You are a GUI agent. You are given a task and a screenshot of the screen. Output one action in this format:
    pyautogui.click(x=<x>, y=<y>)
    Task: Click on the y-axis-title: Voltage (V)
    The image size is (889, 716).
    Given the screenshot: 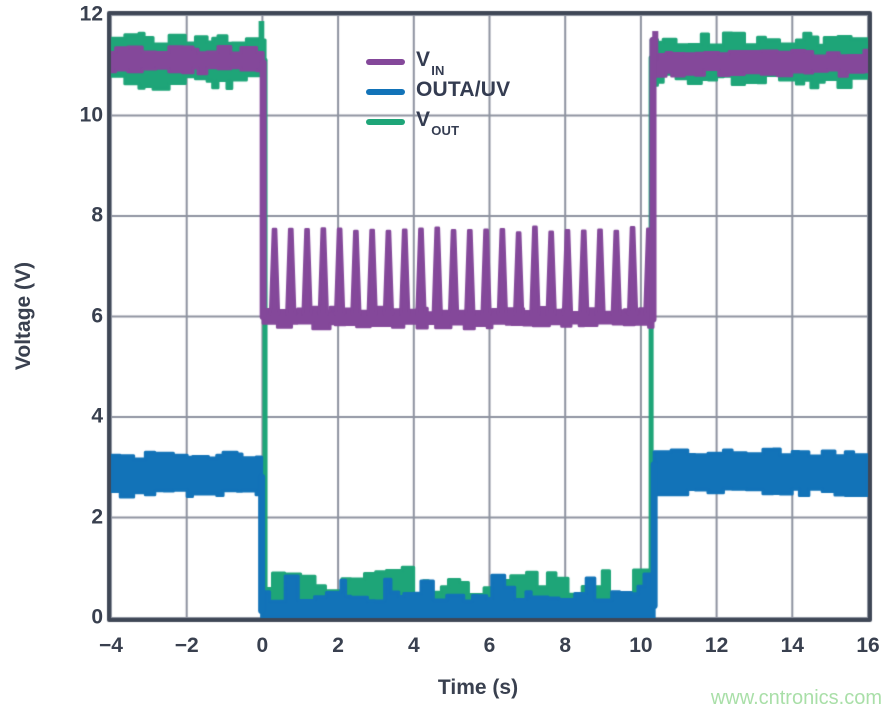 What is the action you would take?
    pyautogui.click(x=23, y=316)
    